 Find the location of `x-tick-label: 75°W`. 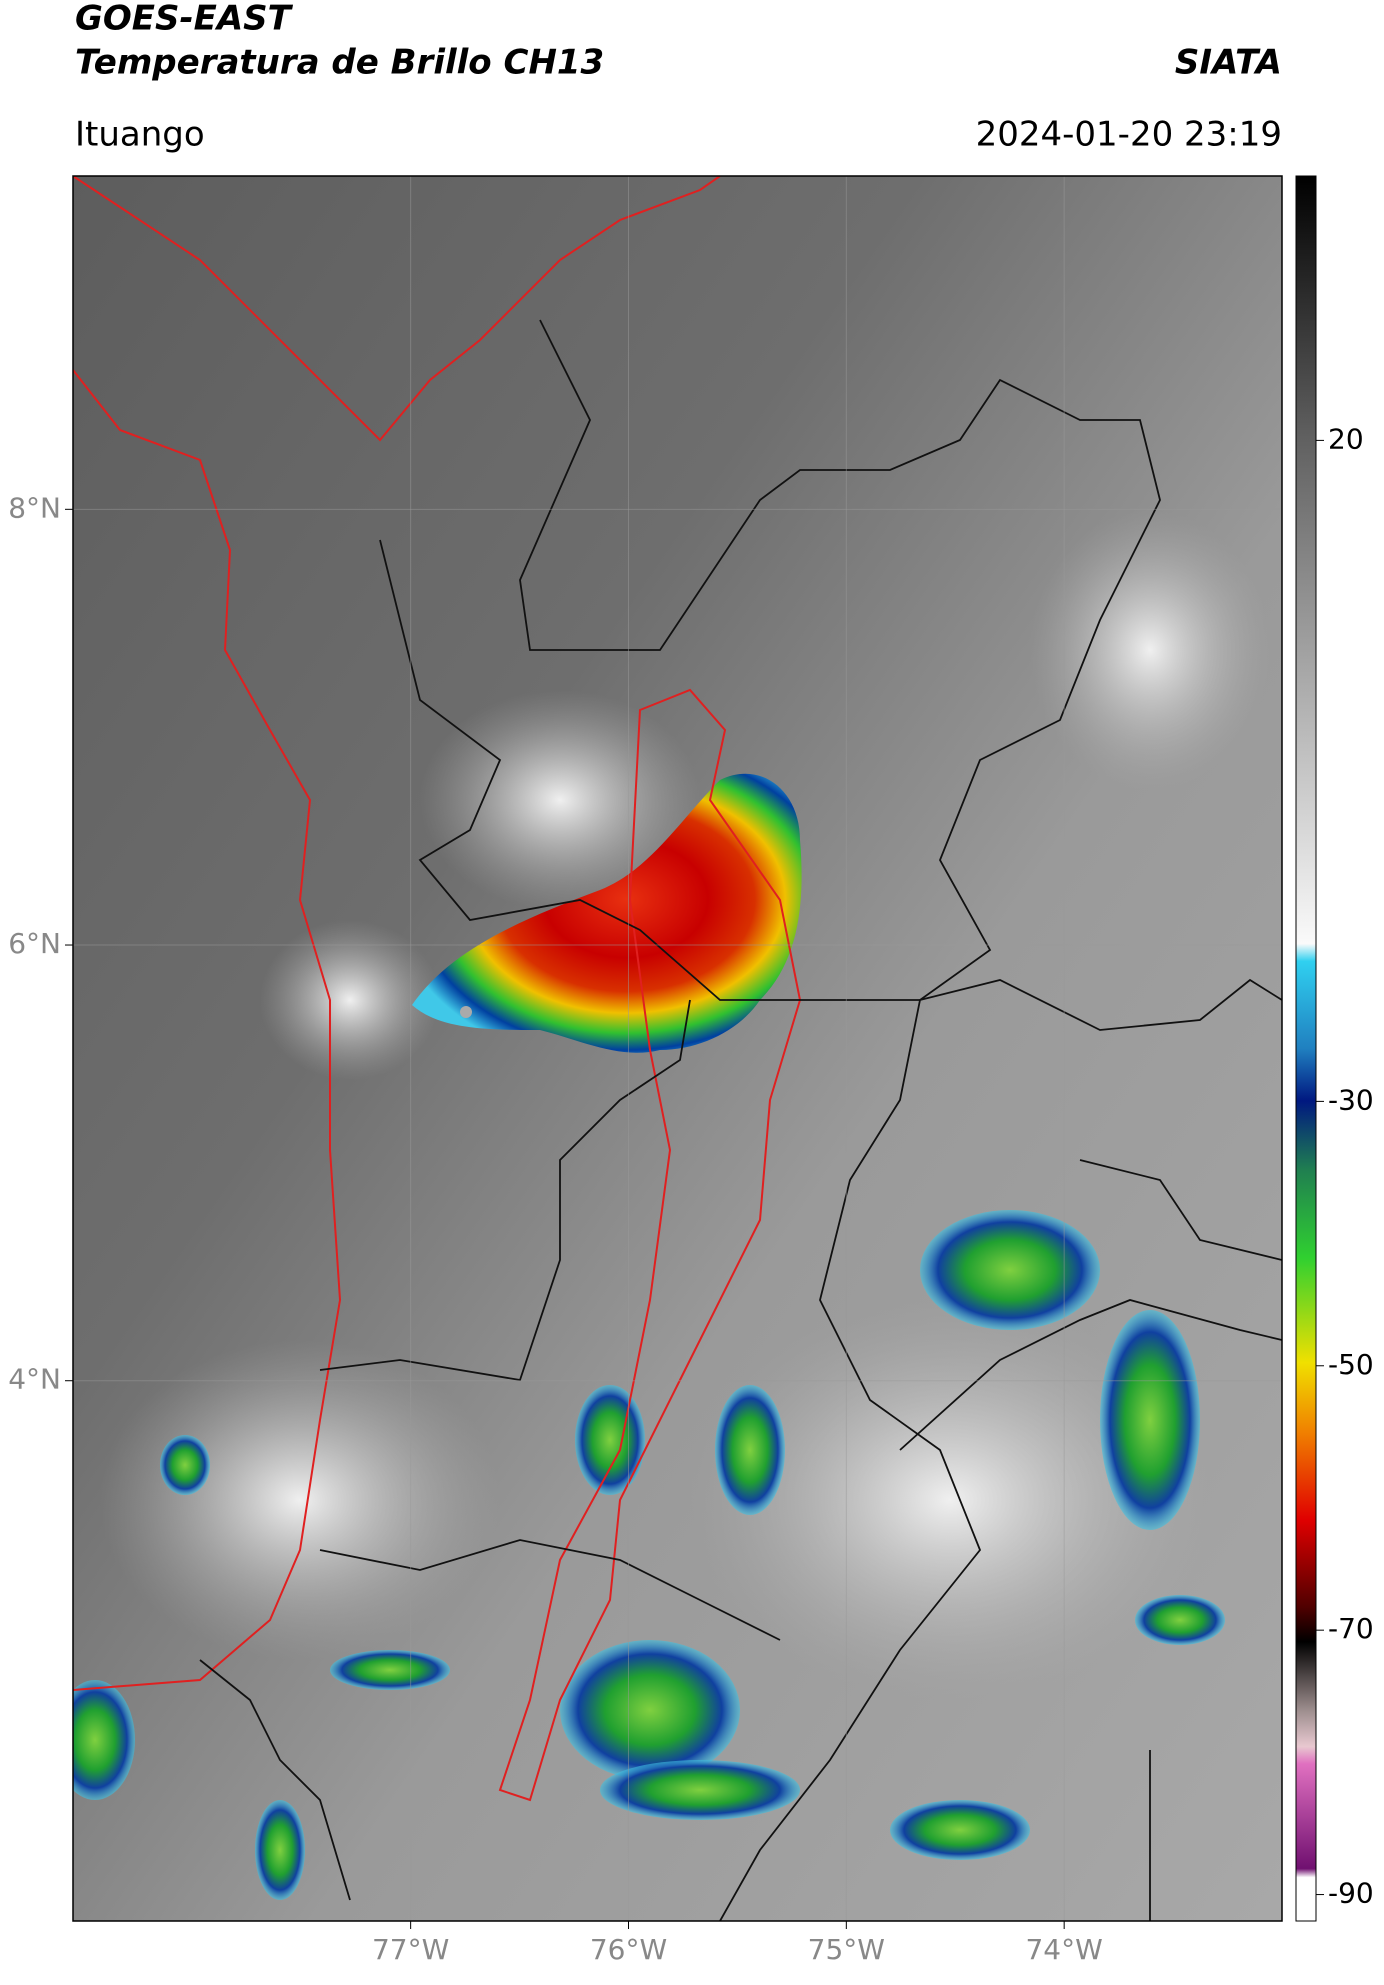

x-tick-label: 75°W is located at coordinates (846, 1949).